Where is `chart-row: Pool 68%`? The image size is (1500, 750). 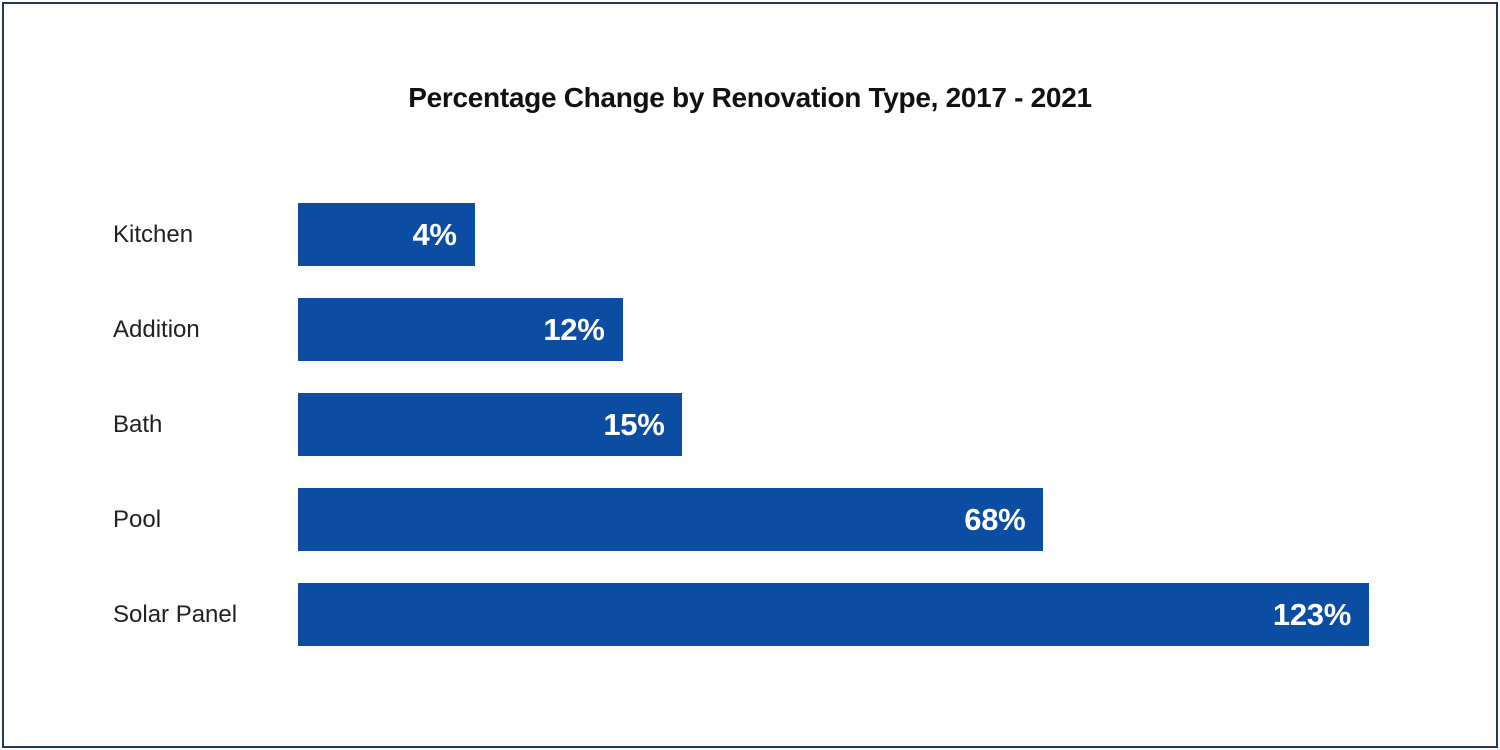
chart-row: Pool 68% is located at coordinates (750, 519).